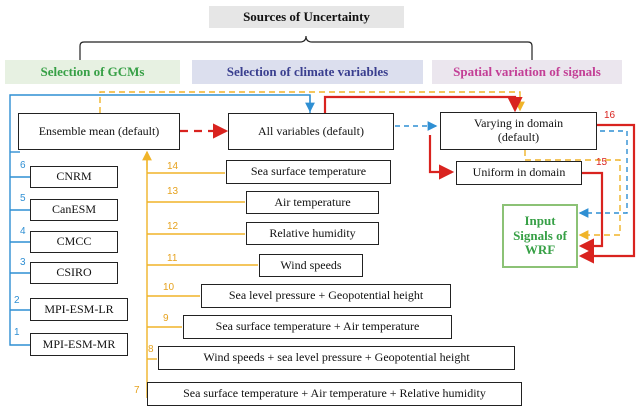  What do you see at coordinates (172, 258) in the screenshot?
I see `number-wind-speeds: 11` at bounding box center [172, 258].